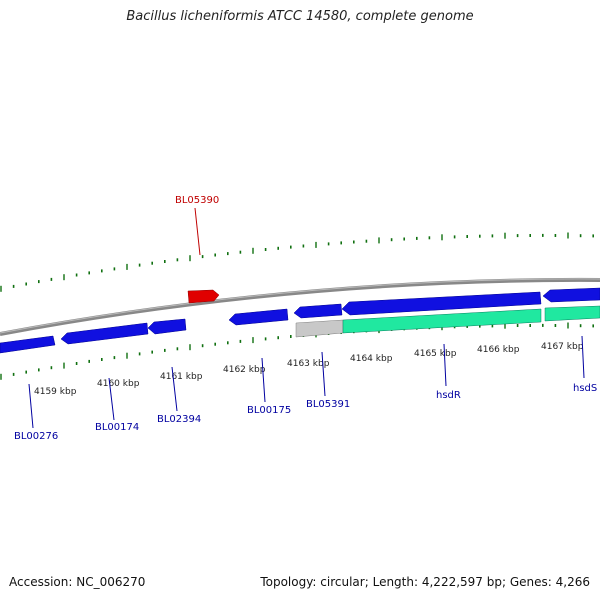 Image resolution: width=600 pixels, height=600 pixels. What do you see at coordinates (572, 313) in the screenshot?
I see `gene-hsdS-rna` at bounding box center [572, 313].